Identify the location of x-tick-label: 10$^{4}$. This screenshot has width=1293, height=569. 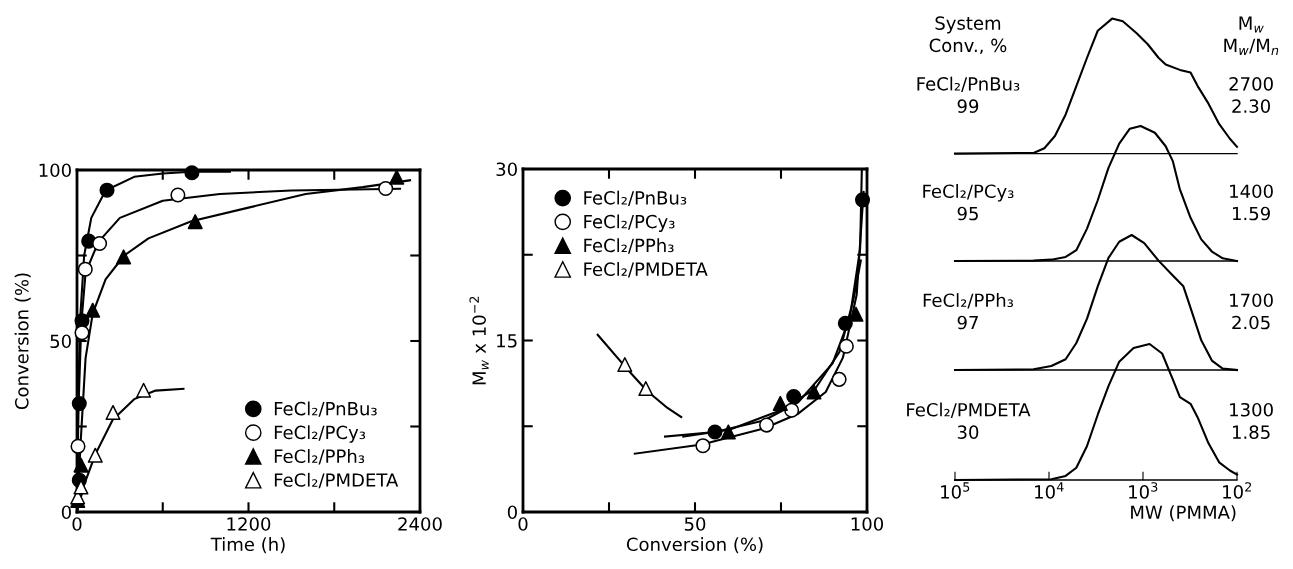
(1049, 490).